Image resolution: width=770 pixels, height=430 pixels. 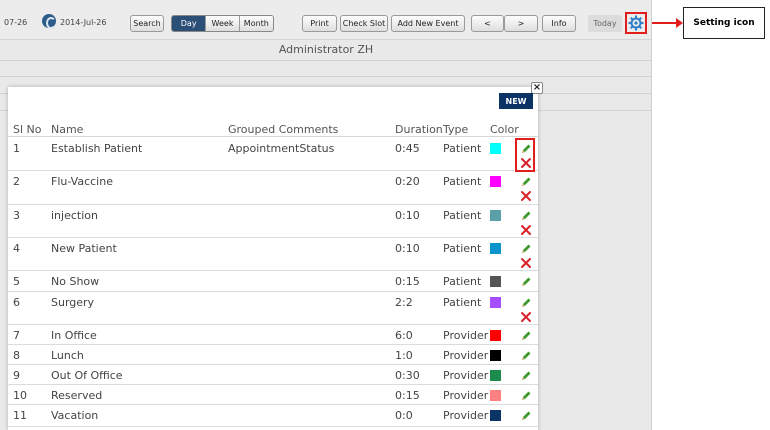 What do you see at coordinates (67, 355) in the screenshot?
I see `cell-name: Lunch` at bounding box center [67, 355].